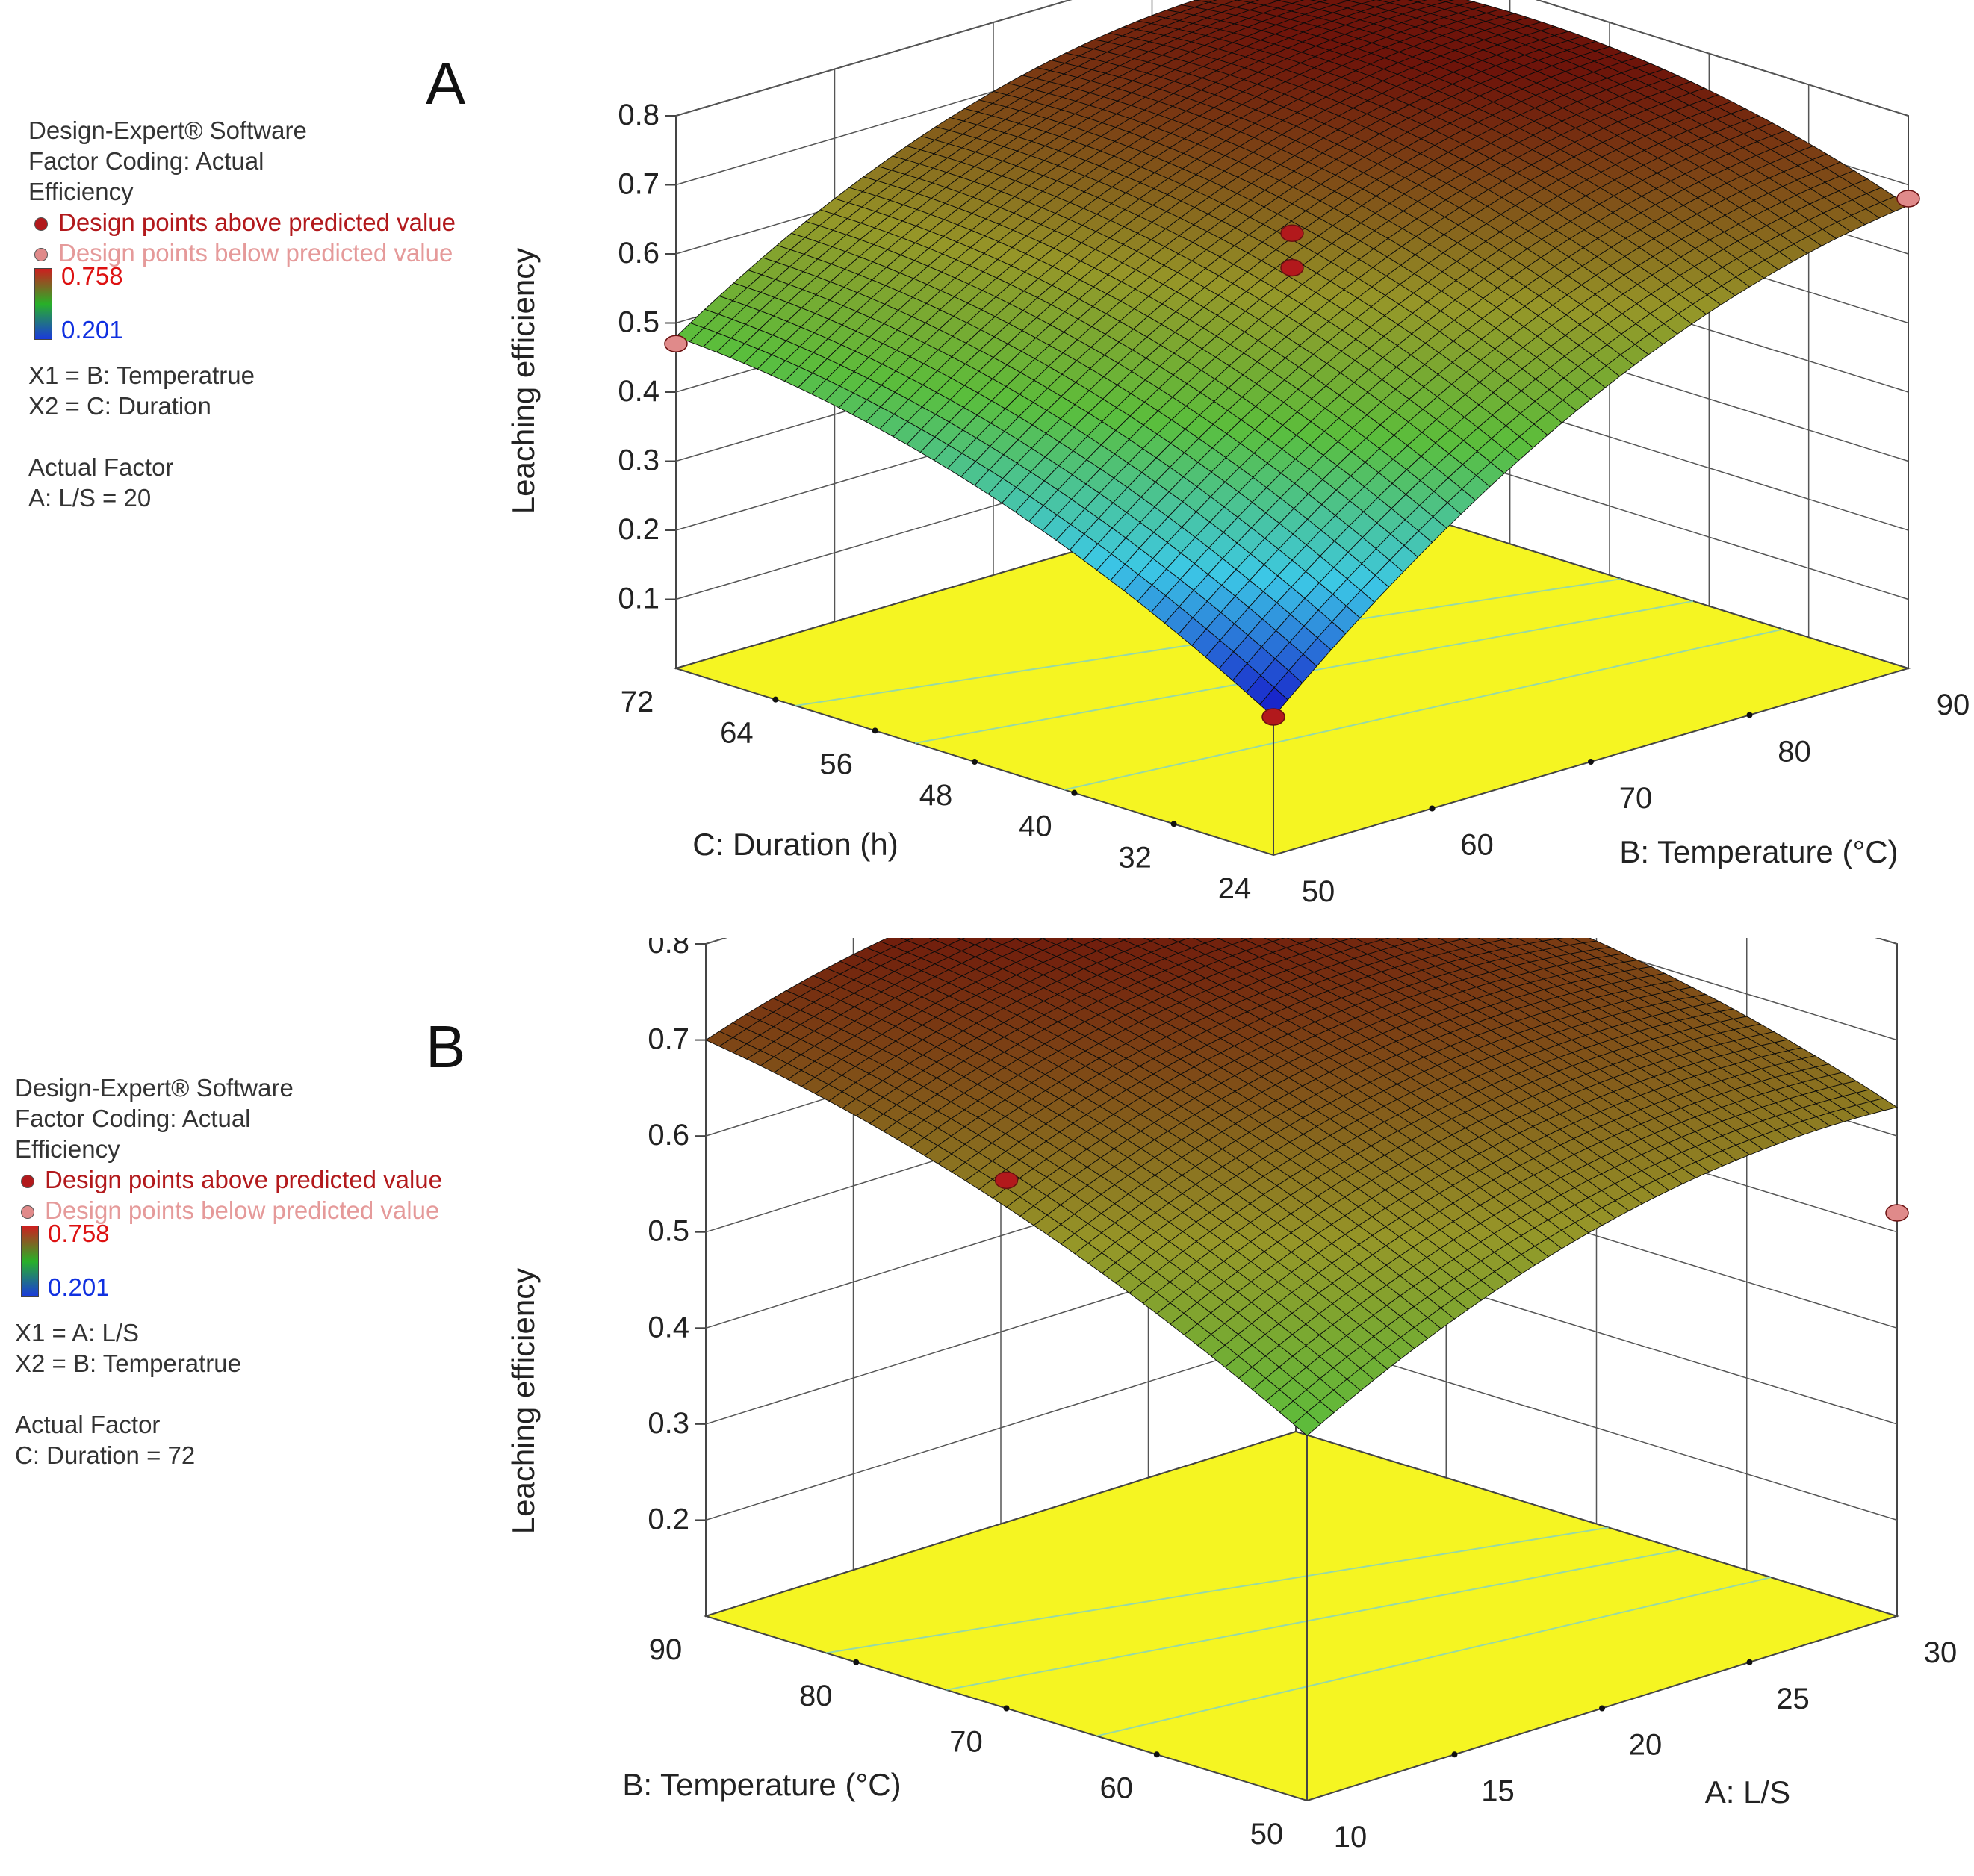 The height and width of the screenshot is (1876, 1974). I want to click on z-tick-label: 0.6, so click(668, 1135).